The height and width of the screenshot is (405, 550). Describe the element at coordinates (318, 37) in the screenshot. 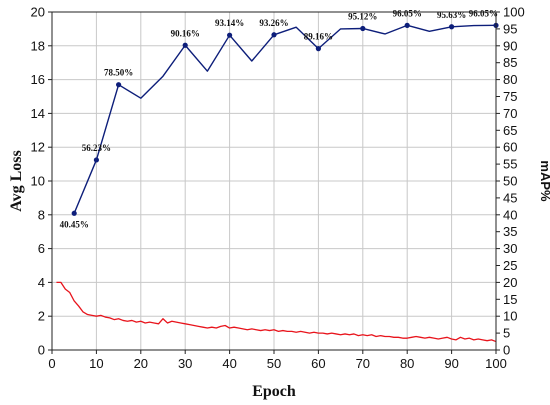

I see `map-data-label: 89.16%` at that location.